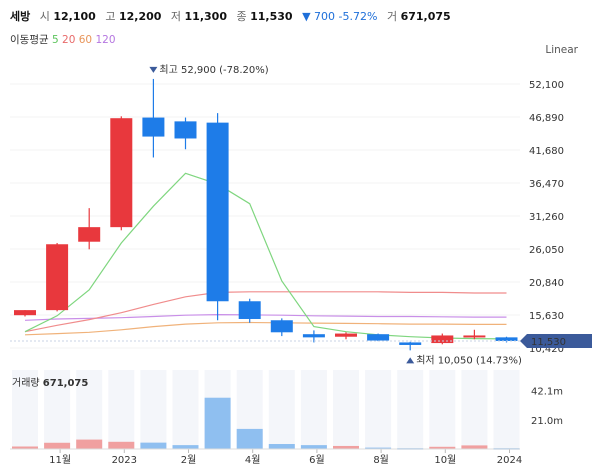  Describe the element at coordinates (205, 16) in the screenshot. I see `low-value: 11,300` at that location.